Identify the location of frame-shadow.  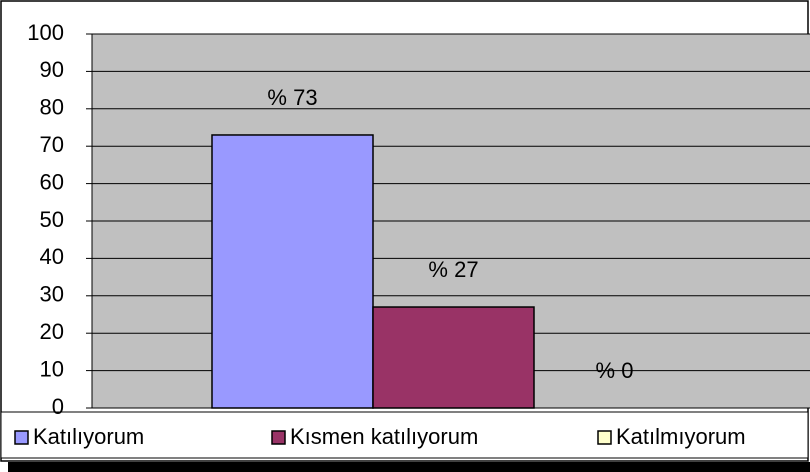
(409, 467).